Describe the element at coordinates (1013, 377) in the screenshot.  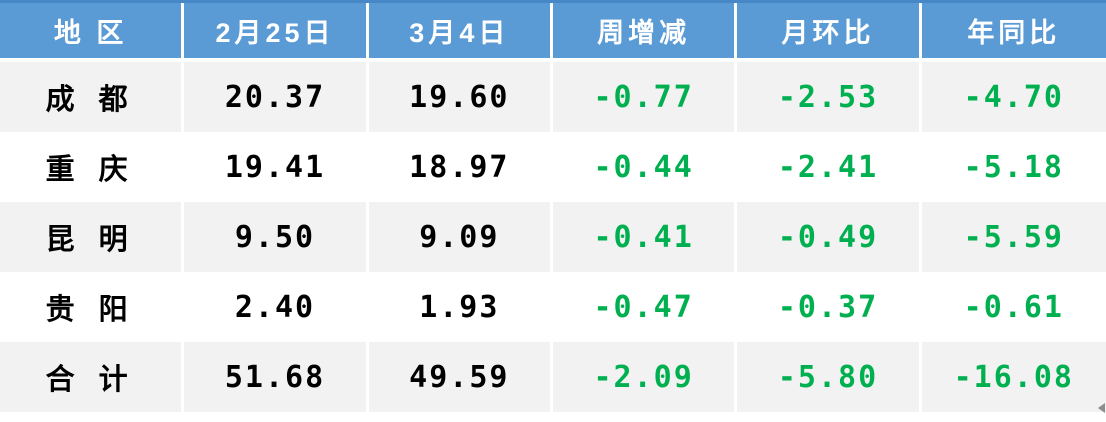
I see `cell-yoy-change: -16.08` at that location.